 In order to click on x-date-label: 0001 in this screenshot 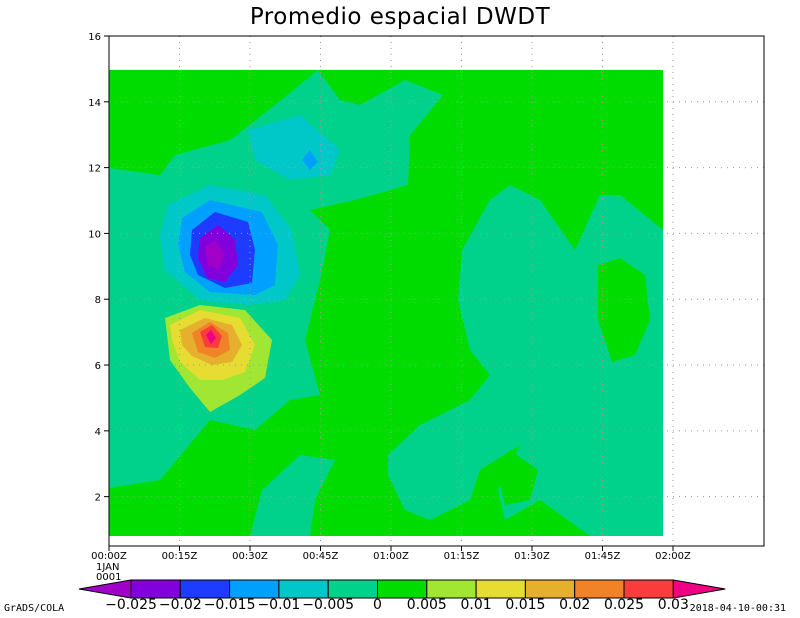, I will do `click(108, 577)`.